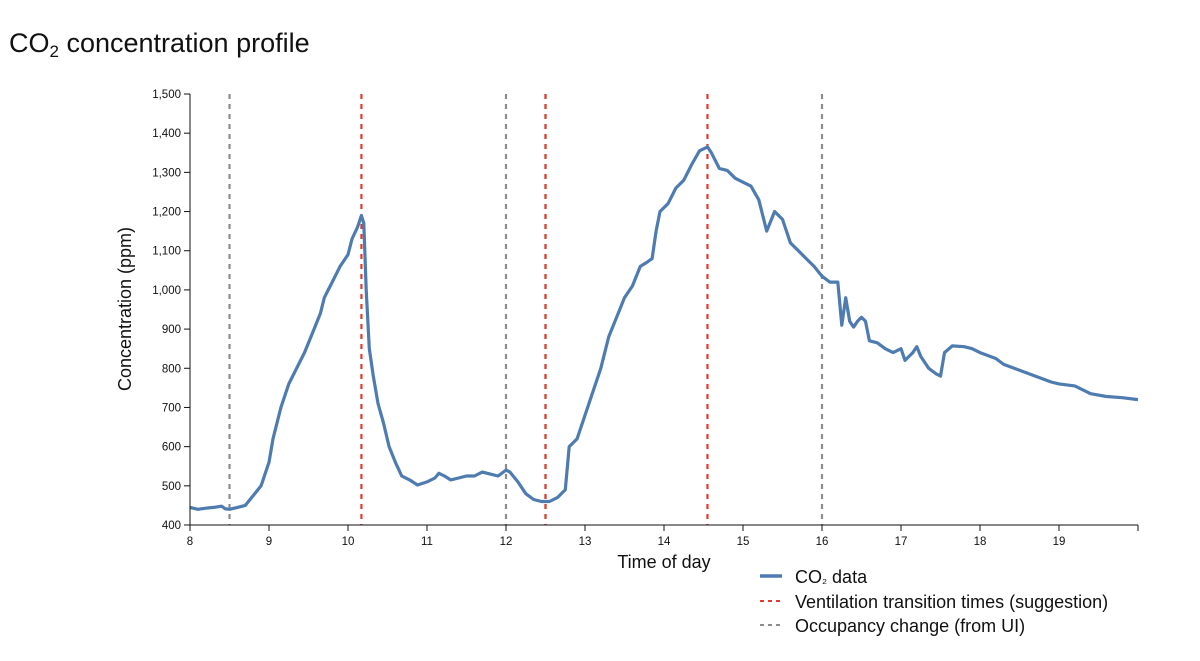 Image resolution: width=1200 pixels, height=661 pixels. Describe the element at coordinates (166, 95) in the screenshot. I see `y-tick-label: 1,500` at that location.